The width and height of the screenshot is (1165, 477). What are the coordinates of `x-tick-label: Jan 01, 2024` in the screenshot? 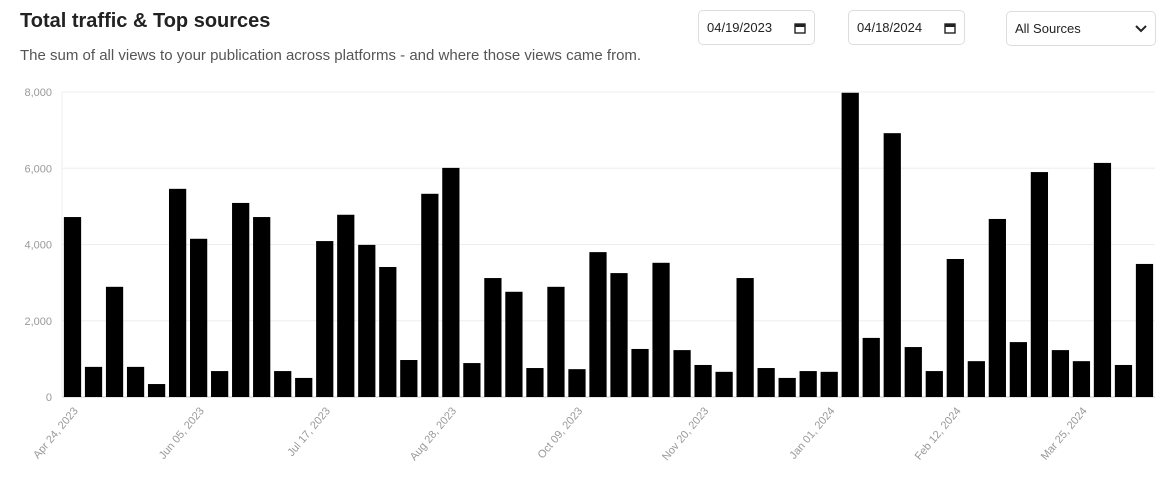 It's located at (812, 433).